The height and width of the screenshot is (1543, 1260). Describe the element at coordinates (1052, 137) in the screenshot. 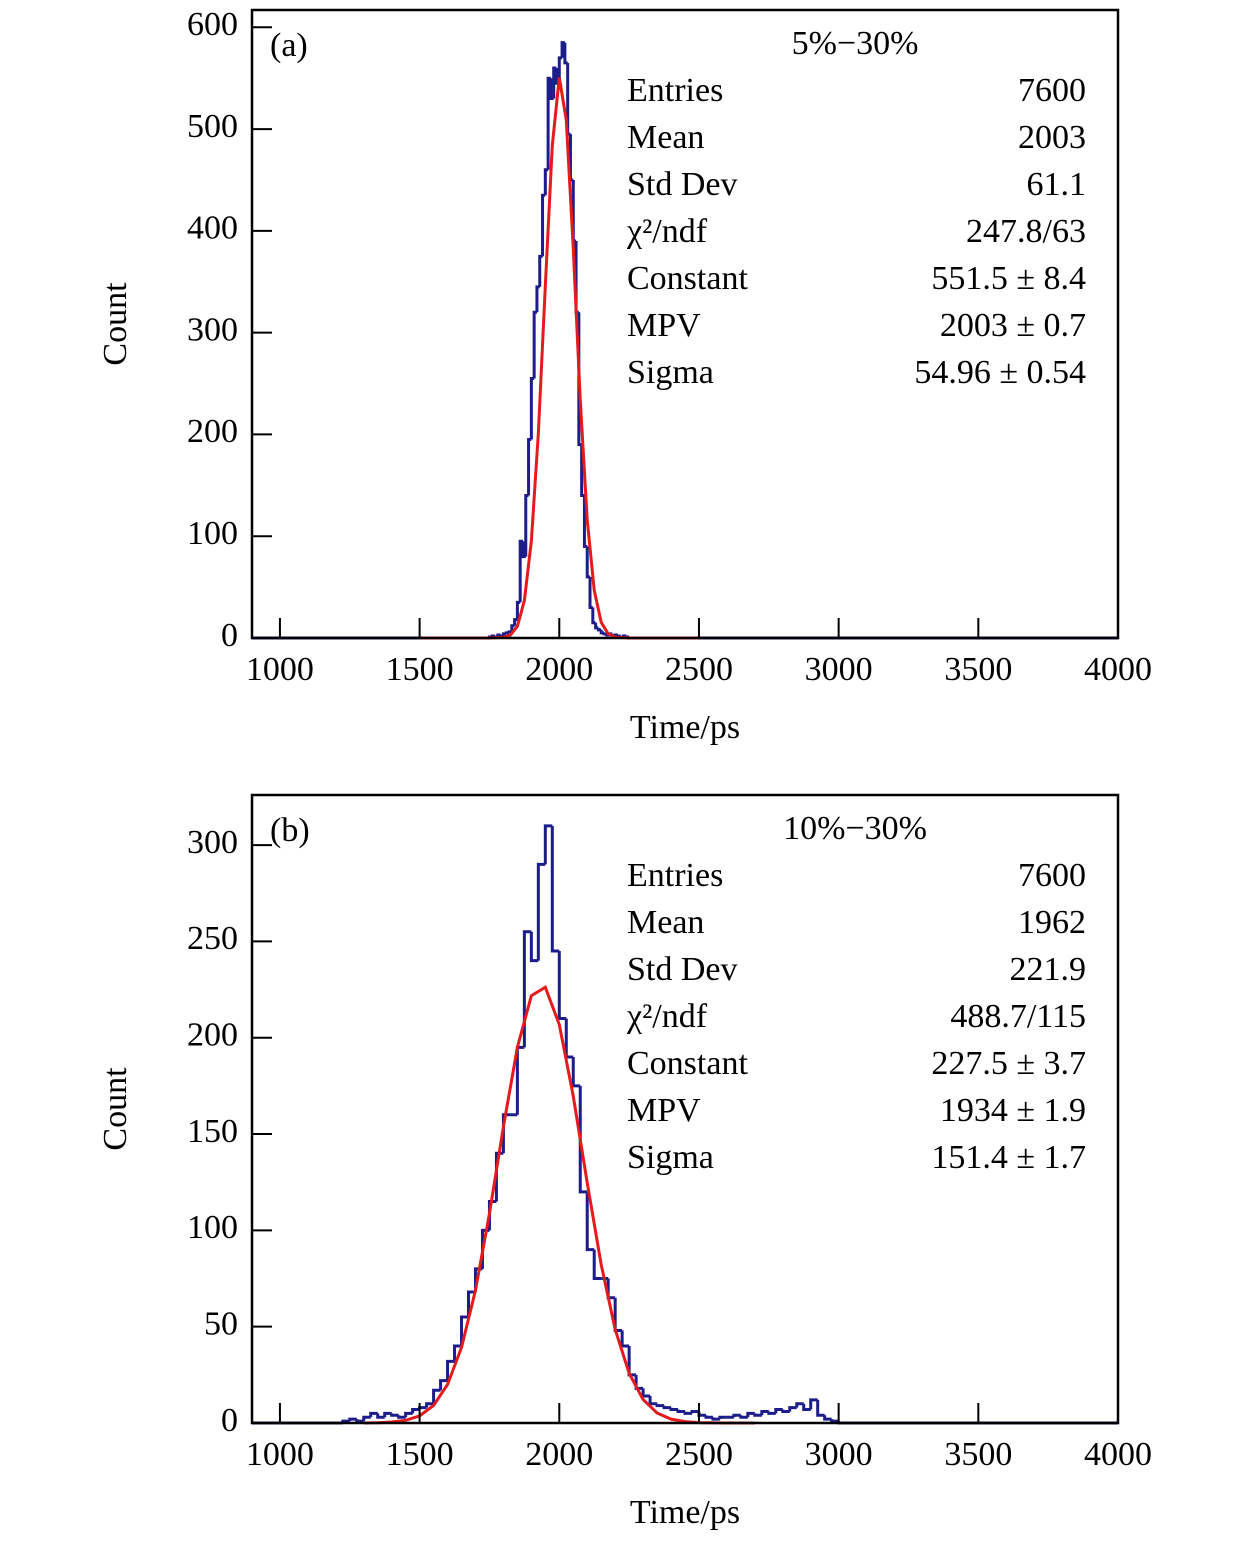

I see `stats-value: 2003` at that location.